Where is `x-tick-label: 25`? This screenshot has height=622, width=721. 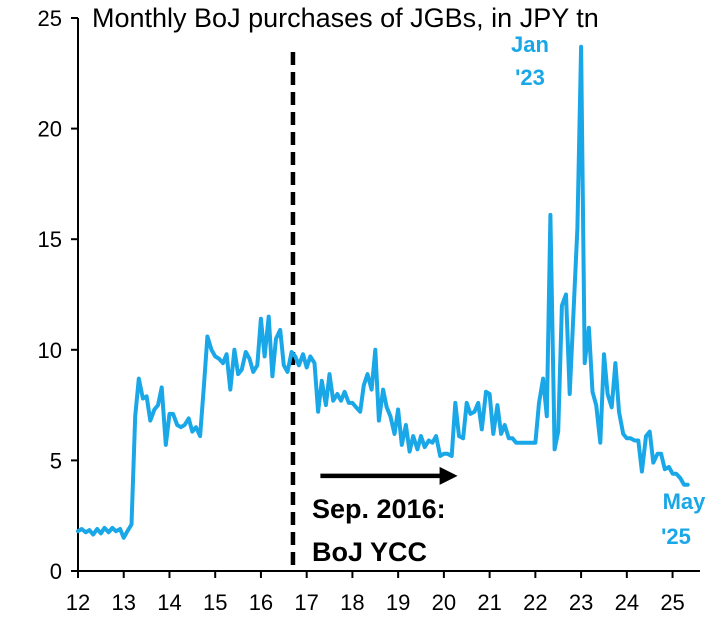 x-tick-label: 25 is located at coordinates (672, 602).